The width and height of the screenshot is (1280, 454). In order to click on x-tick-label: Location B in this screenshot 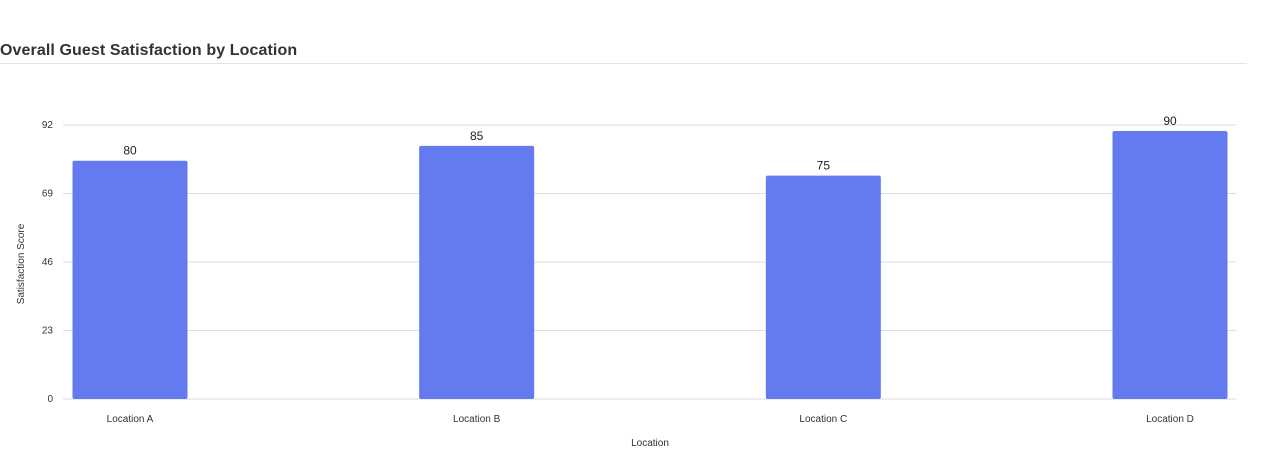, I will do `click(477, 419)`.